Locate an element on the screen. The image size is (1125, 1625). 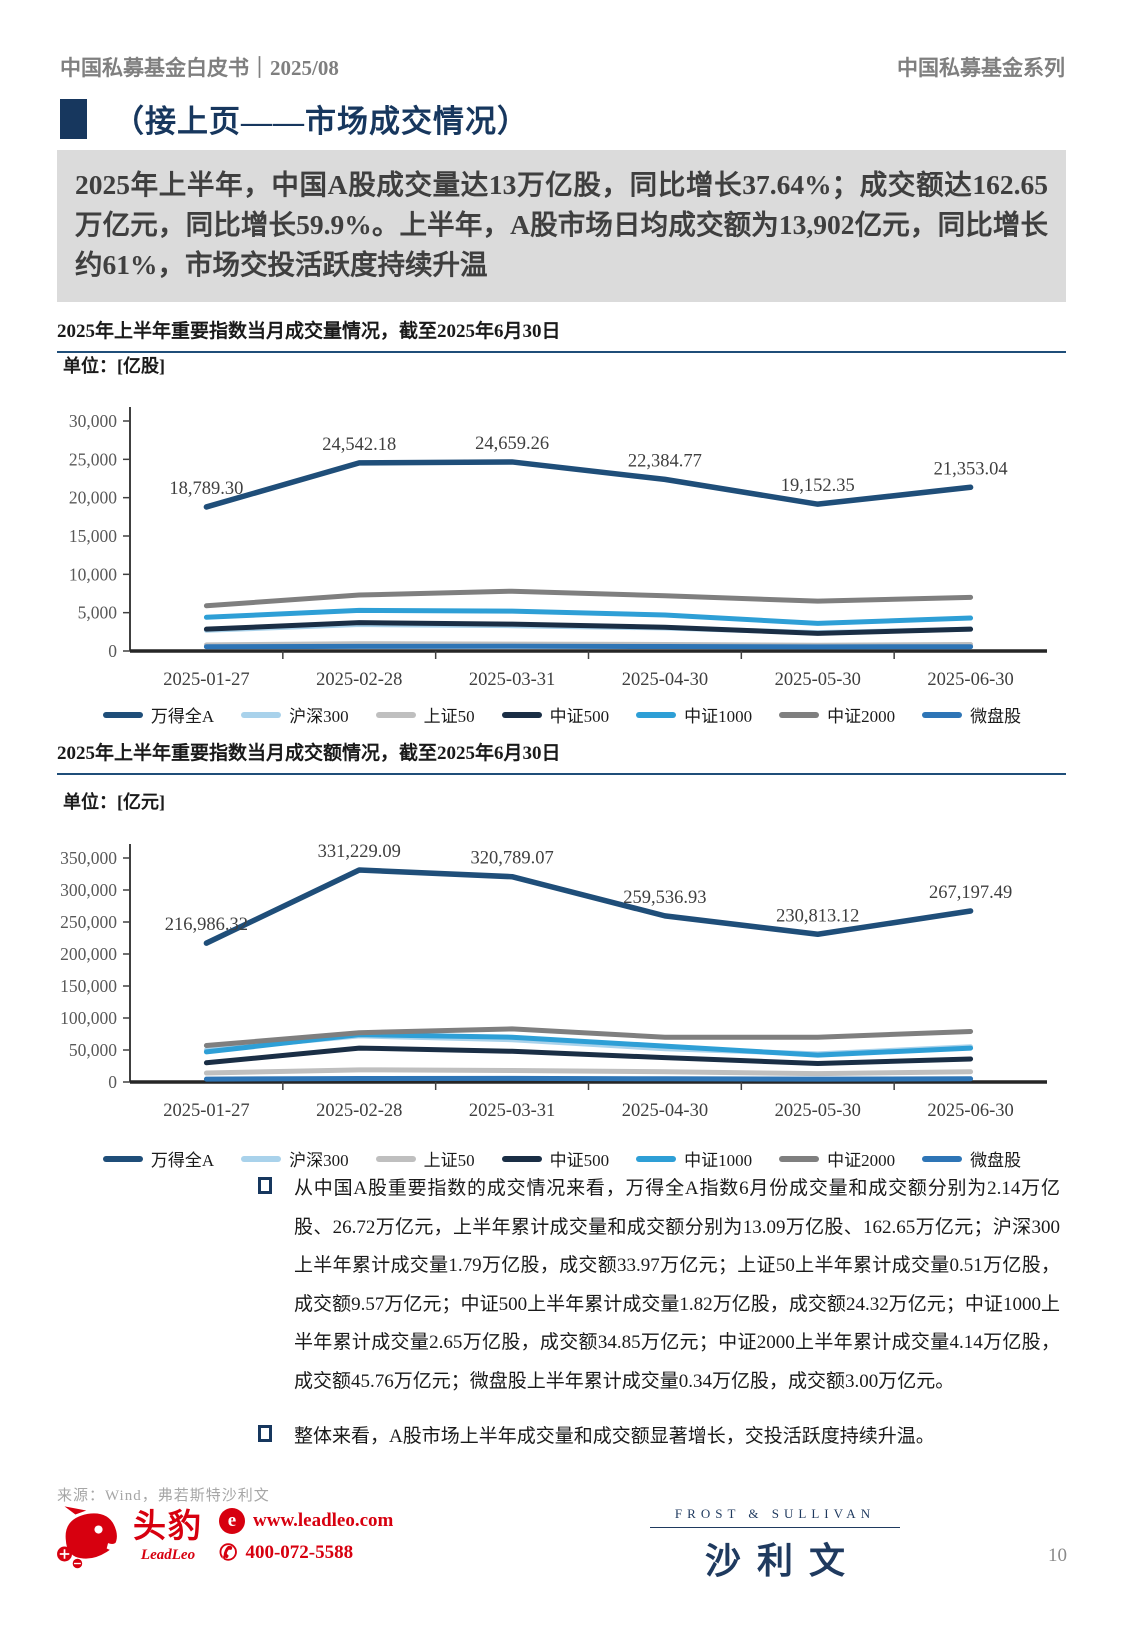
series-line-中证500 is located at coordinates (588, 628).